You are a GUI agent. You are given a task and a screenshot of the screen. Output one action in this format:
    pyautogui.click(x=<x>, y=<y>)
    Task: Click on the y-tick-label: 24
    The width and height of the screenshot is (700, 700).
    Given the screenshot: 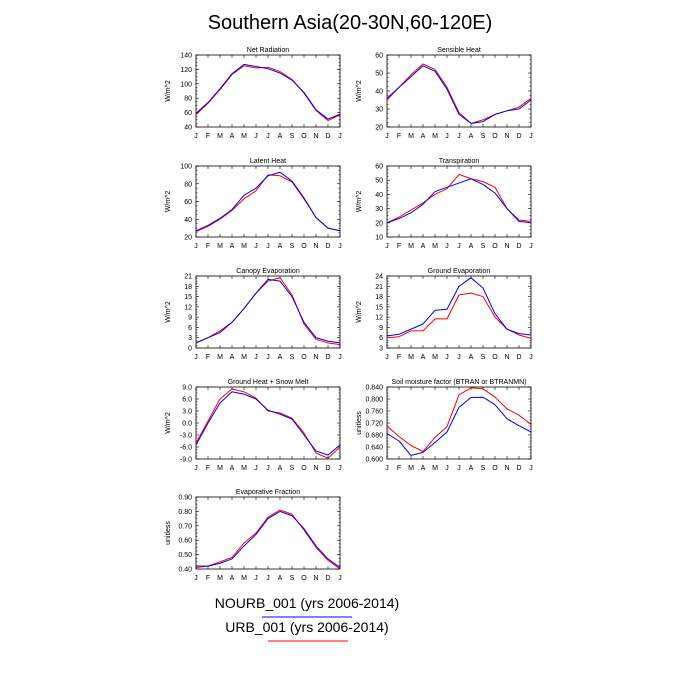 What is the action you would take?
    pyautogui.click(x=379, y=277)
    